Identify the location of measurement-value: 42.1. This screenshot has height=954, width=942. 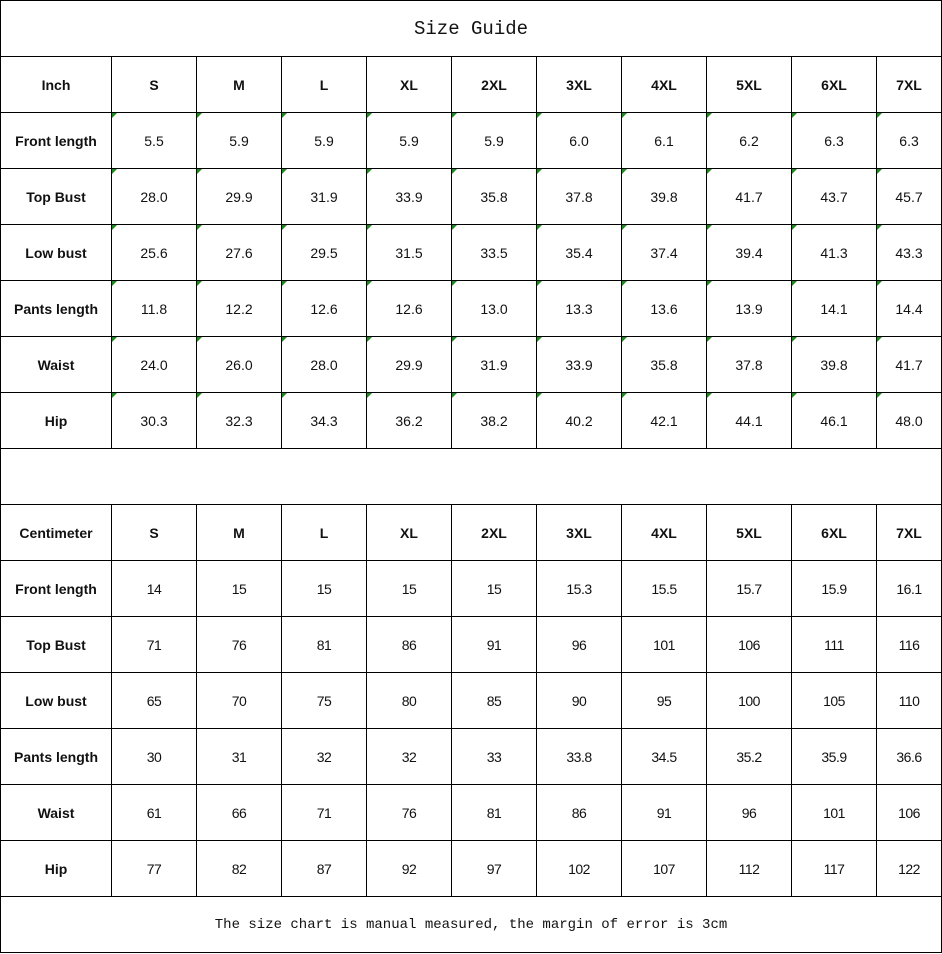
(664, 420).